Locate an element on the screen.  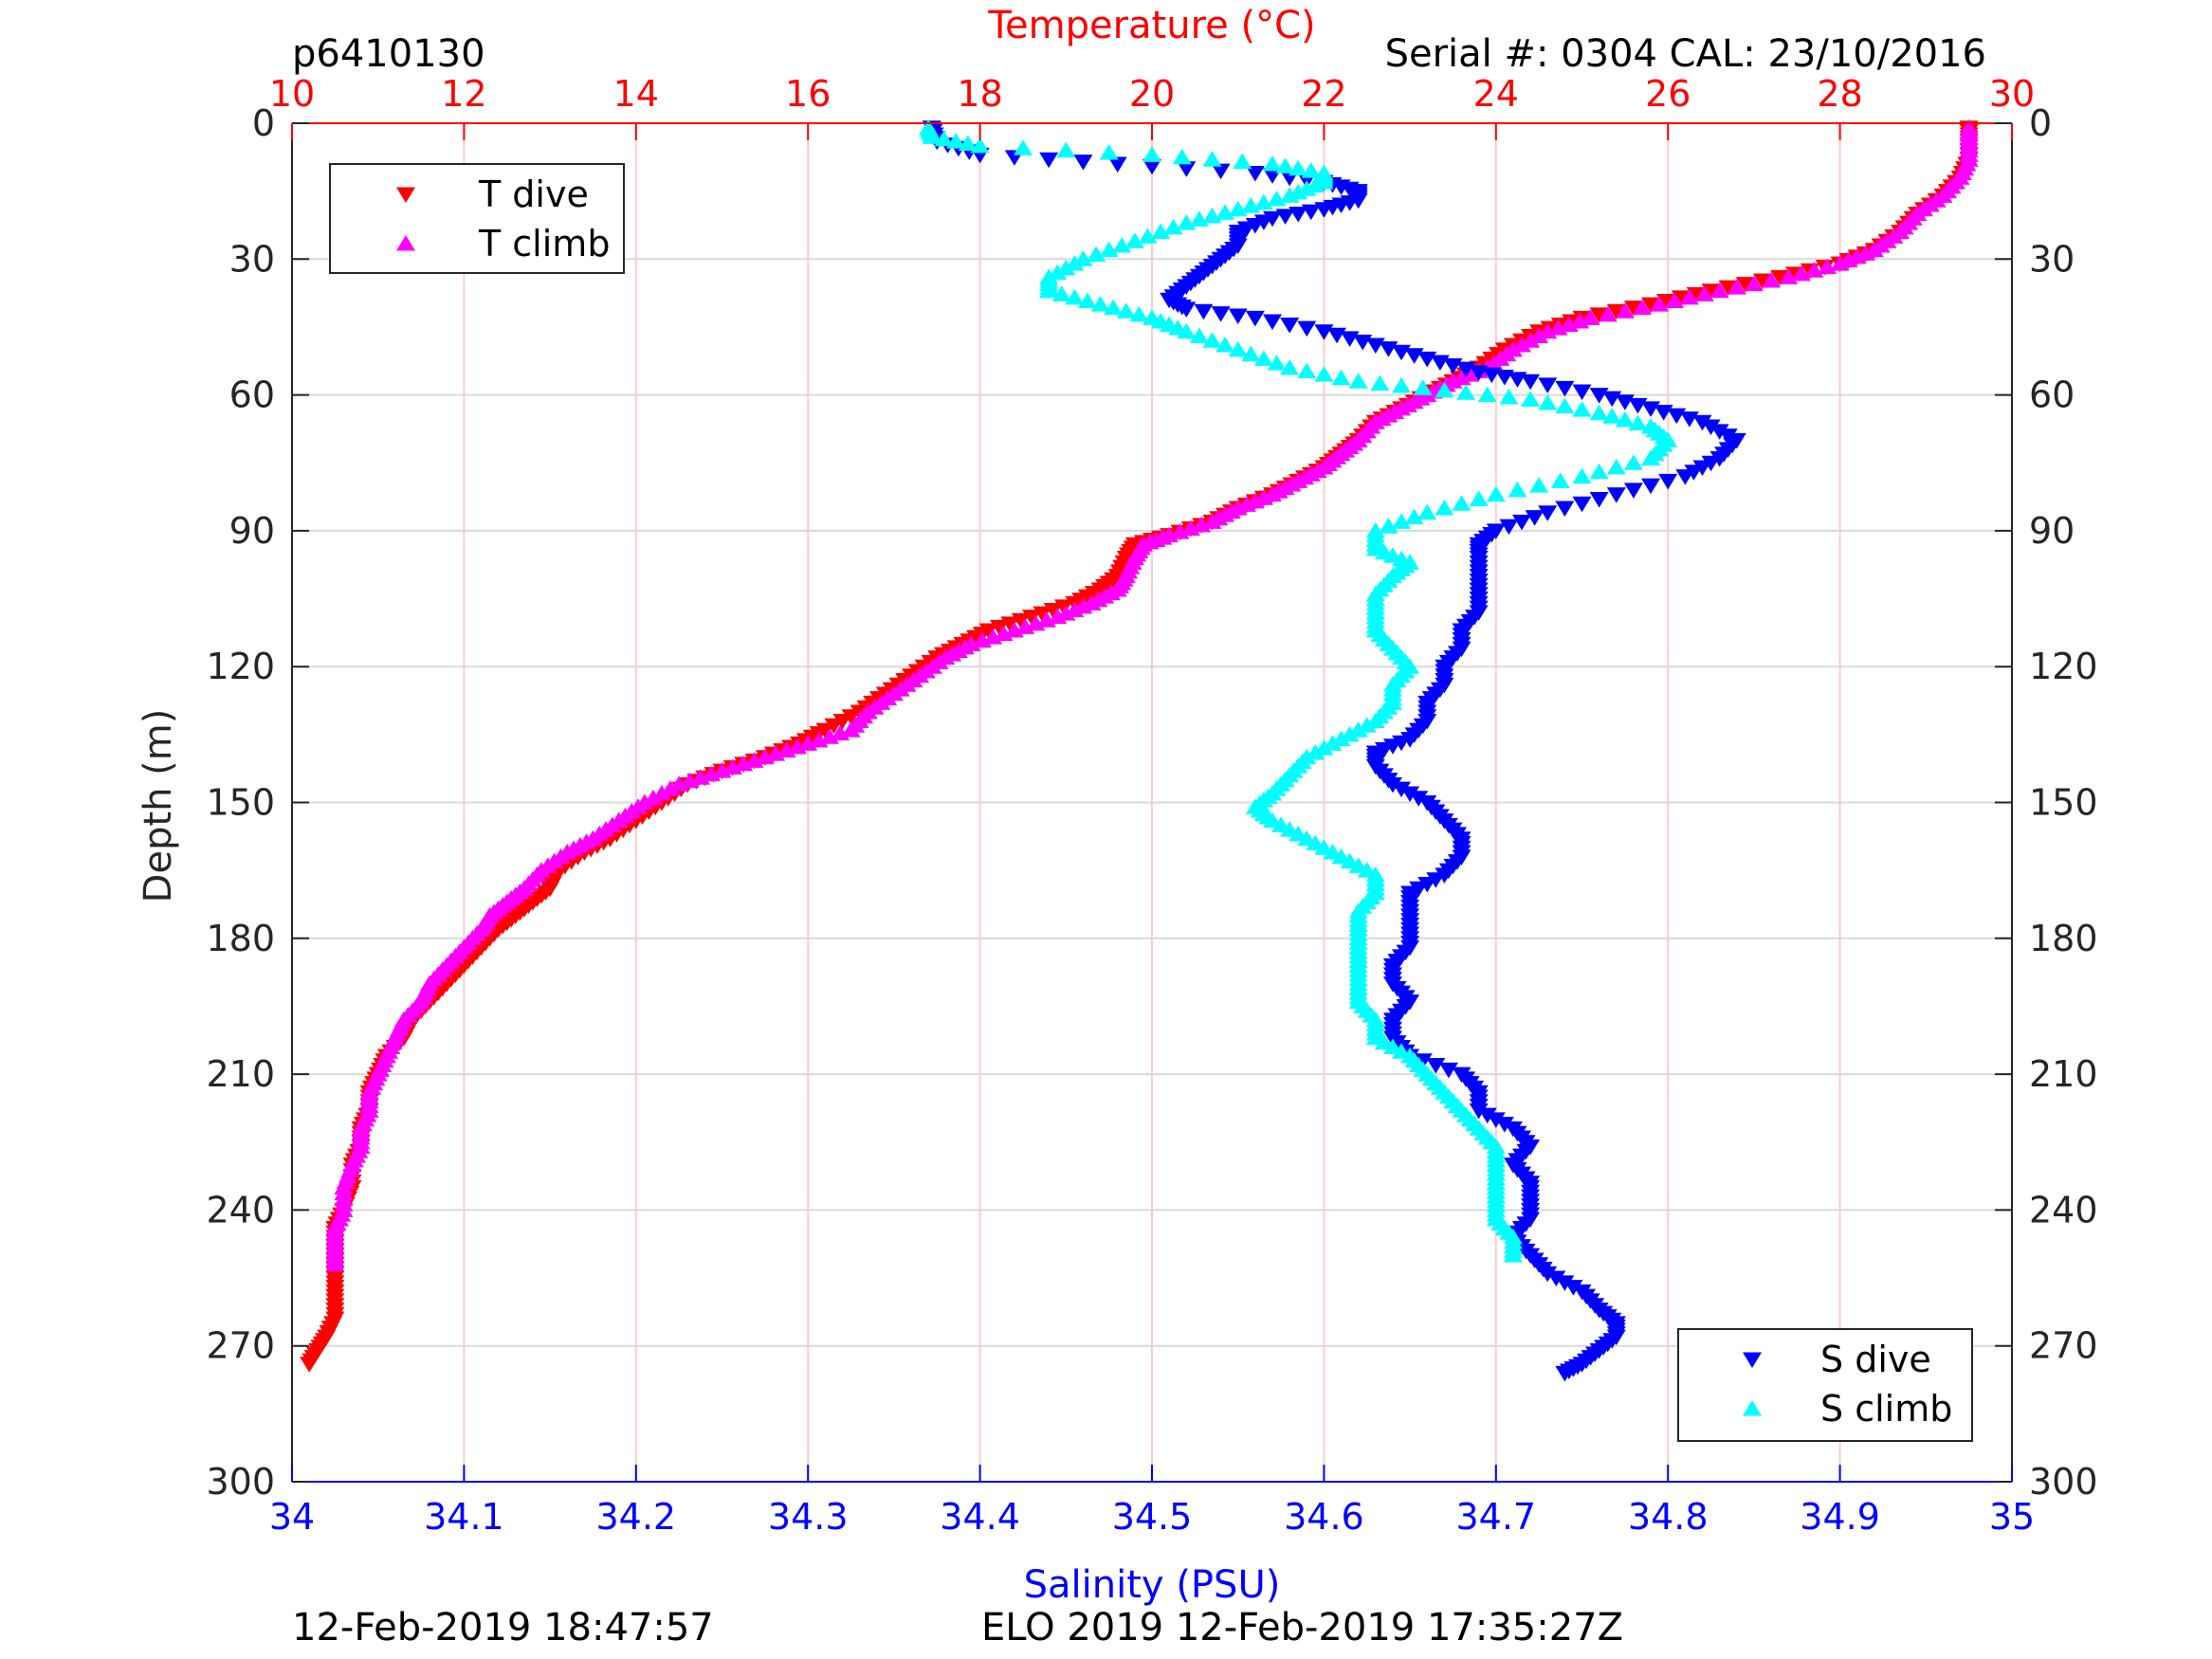
legend-t-dive-marker is located at coordinates (405, 195).